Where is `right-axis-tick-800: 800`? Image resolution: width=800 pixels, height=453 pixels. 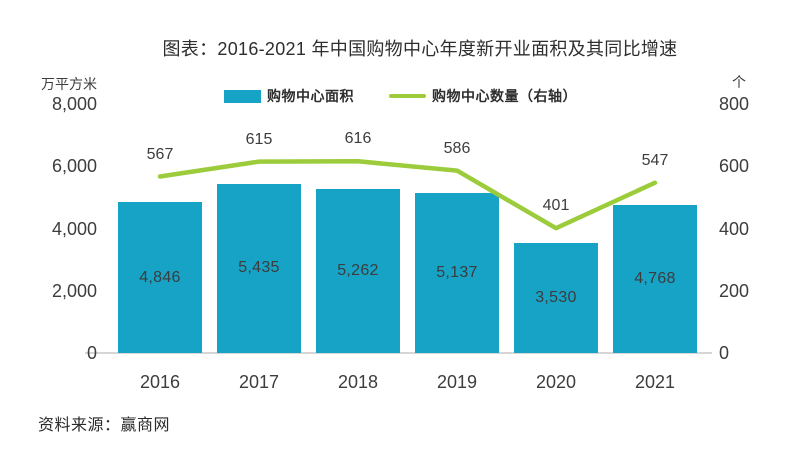 right-axis-tick-800: 800 is located at coordinates (734, 104).